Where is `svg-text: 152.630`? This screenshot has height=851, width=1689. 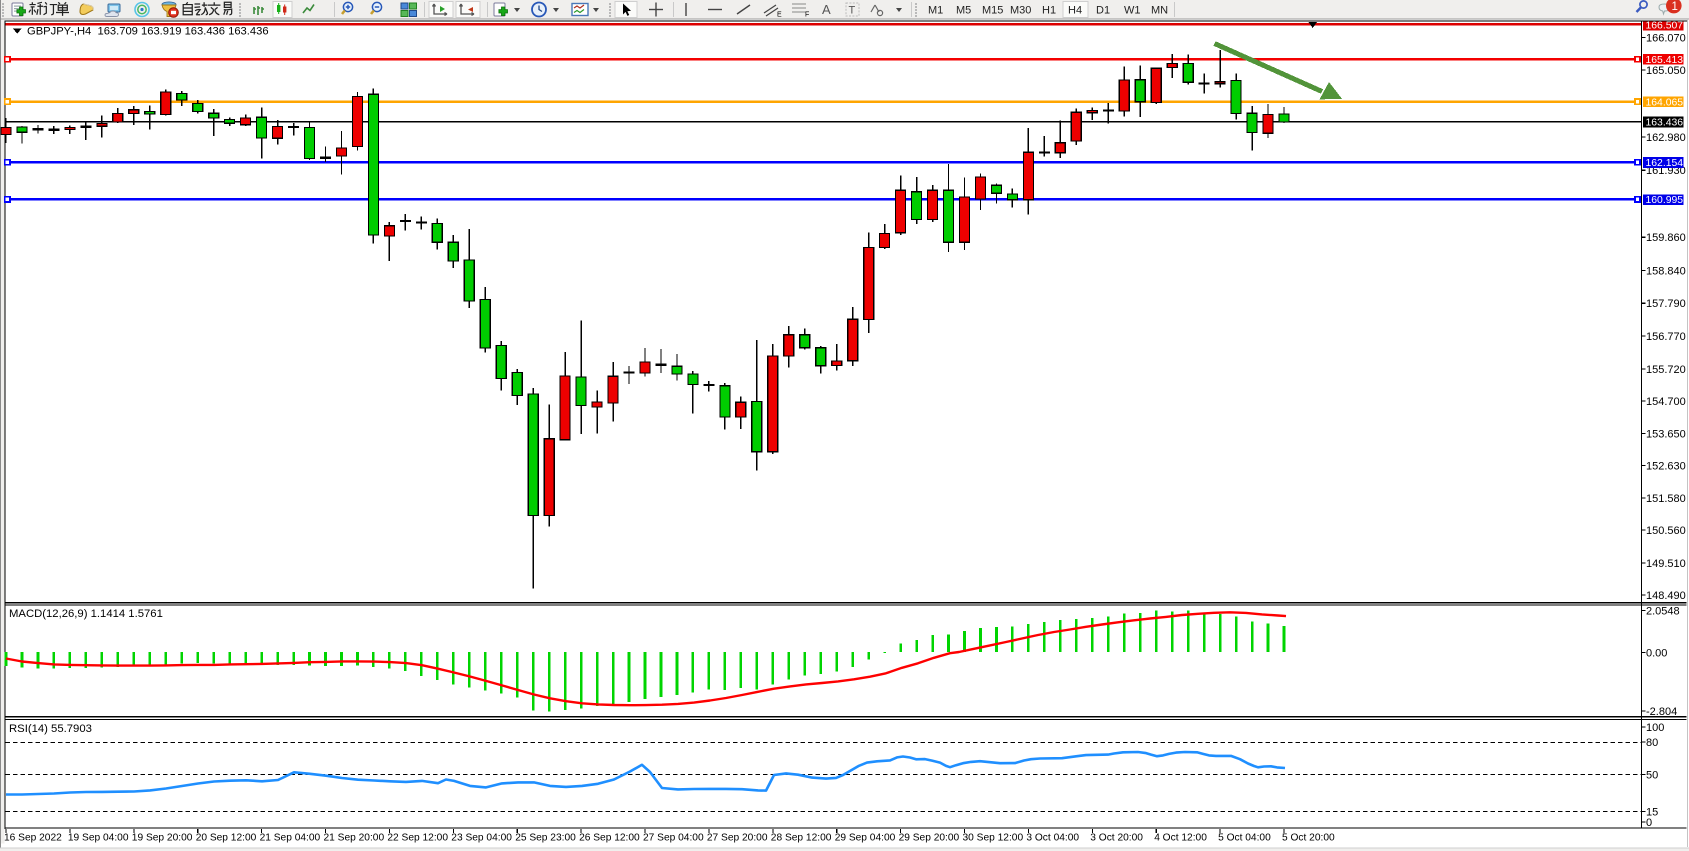 svg-text: 152.630 is located at coordinates (1666, 467).